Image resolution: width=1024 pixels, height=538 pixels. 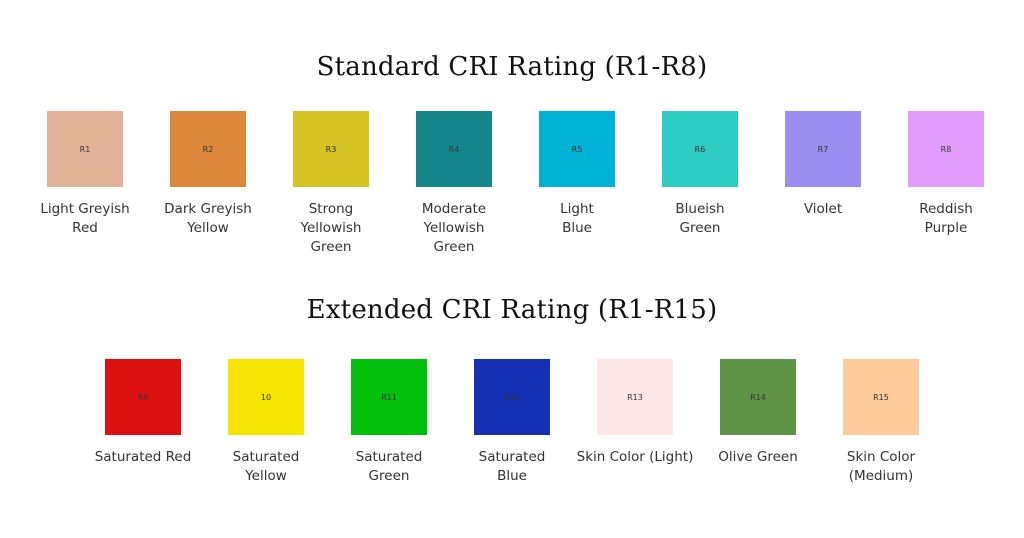 I want to click on color-swatch: R15, so click(x=881, y=397).